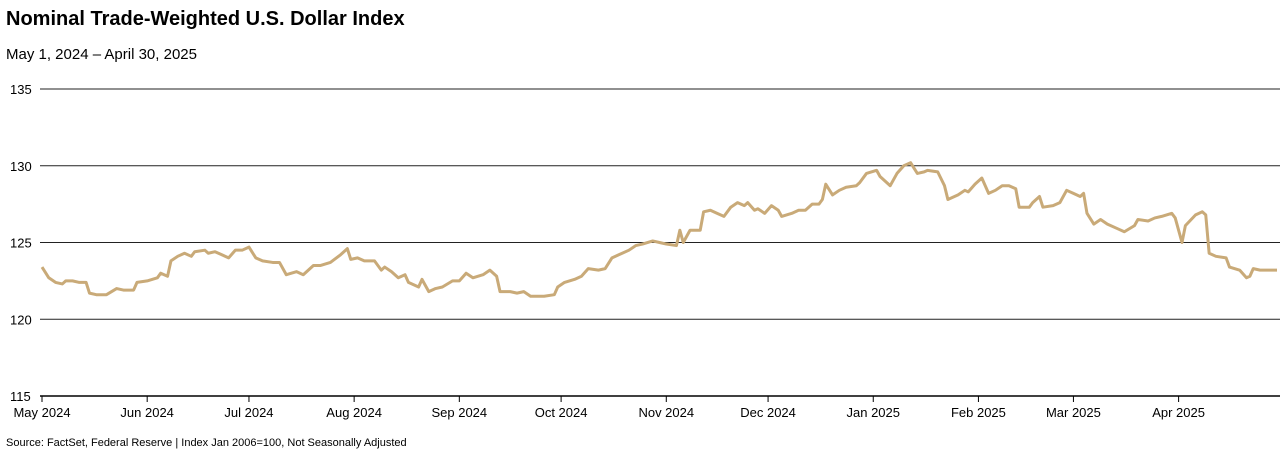  What do you see at coordinates (21, 243) in the screenshot?
I see `y-tick-label: 125` at bounding box center [21, 243].